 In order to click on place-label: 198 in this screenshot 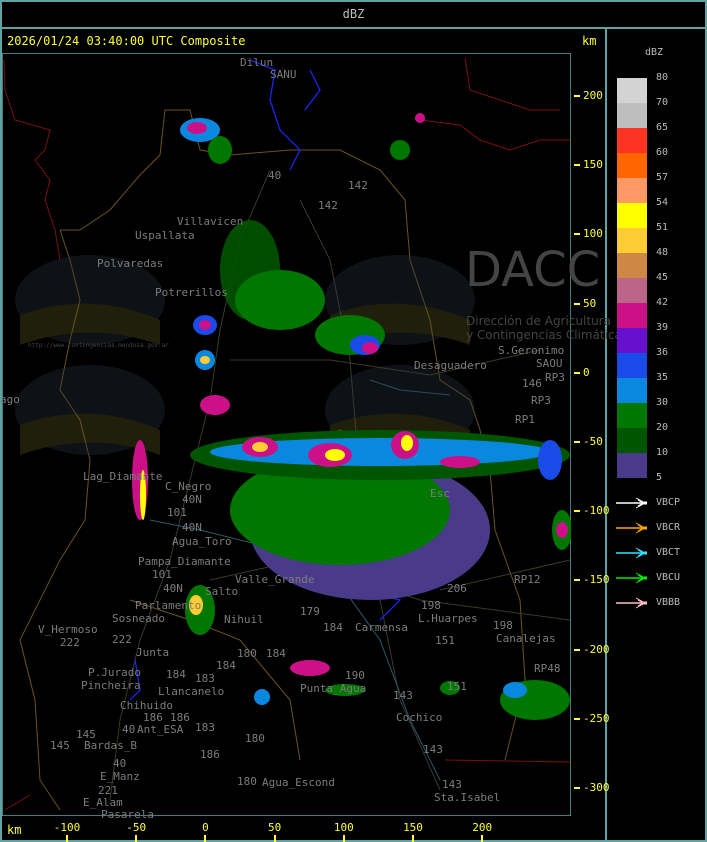, I will do `click(503, 625)`.